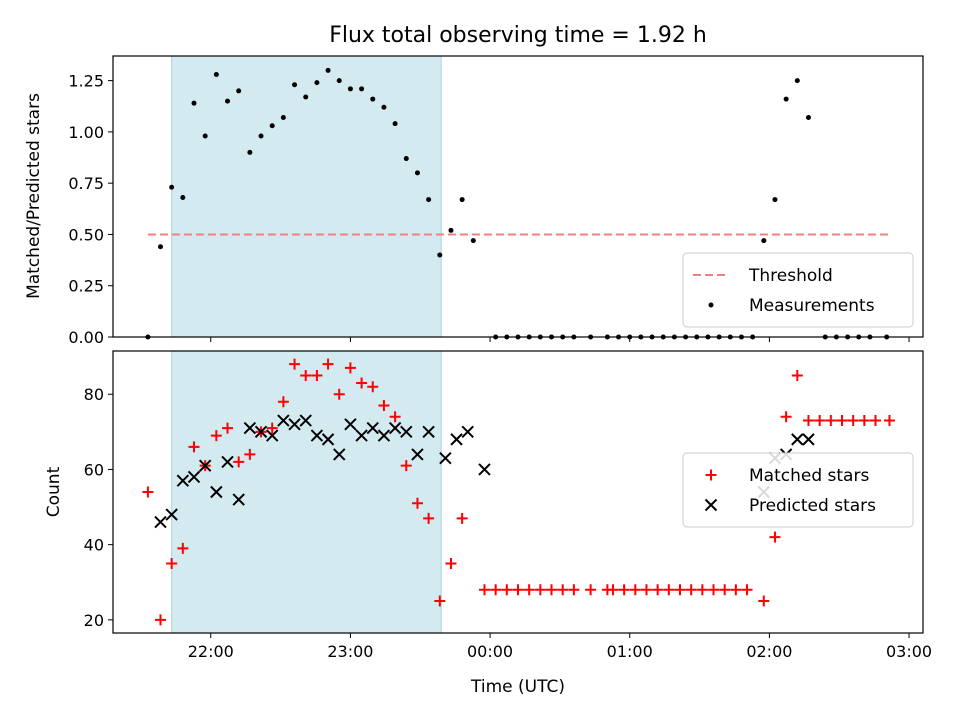 The width and height of the screenshot is (960, 720). I want to click on legend-label: Predicted stars, so click(812, 506).